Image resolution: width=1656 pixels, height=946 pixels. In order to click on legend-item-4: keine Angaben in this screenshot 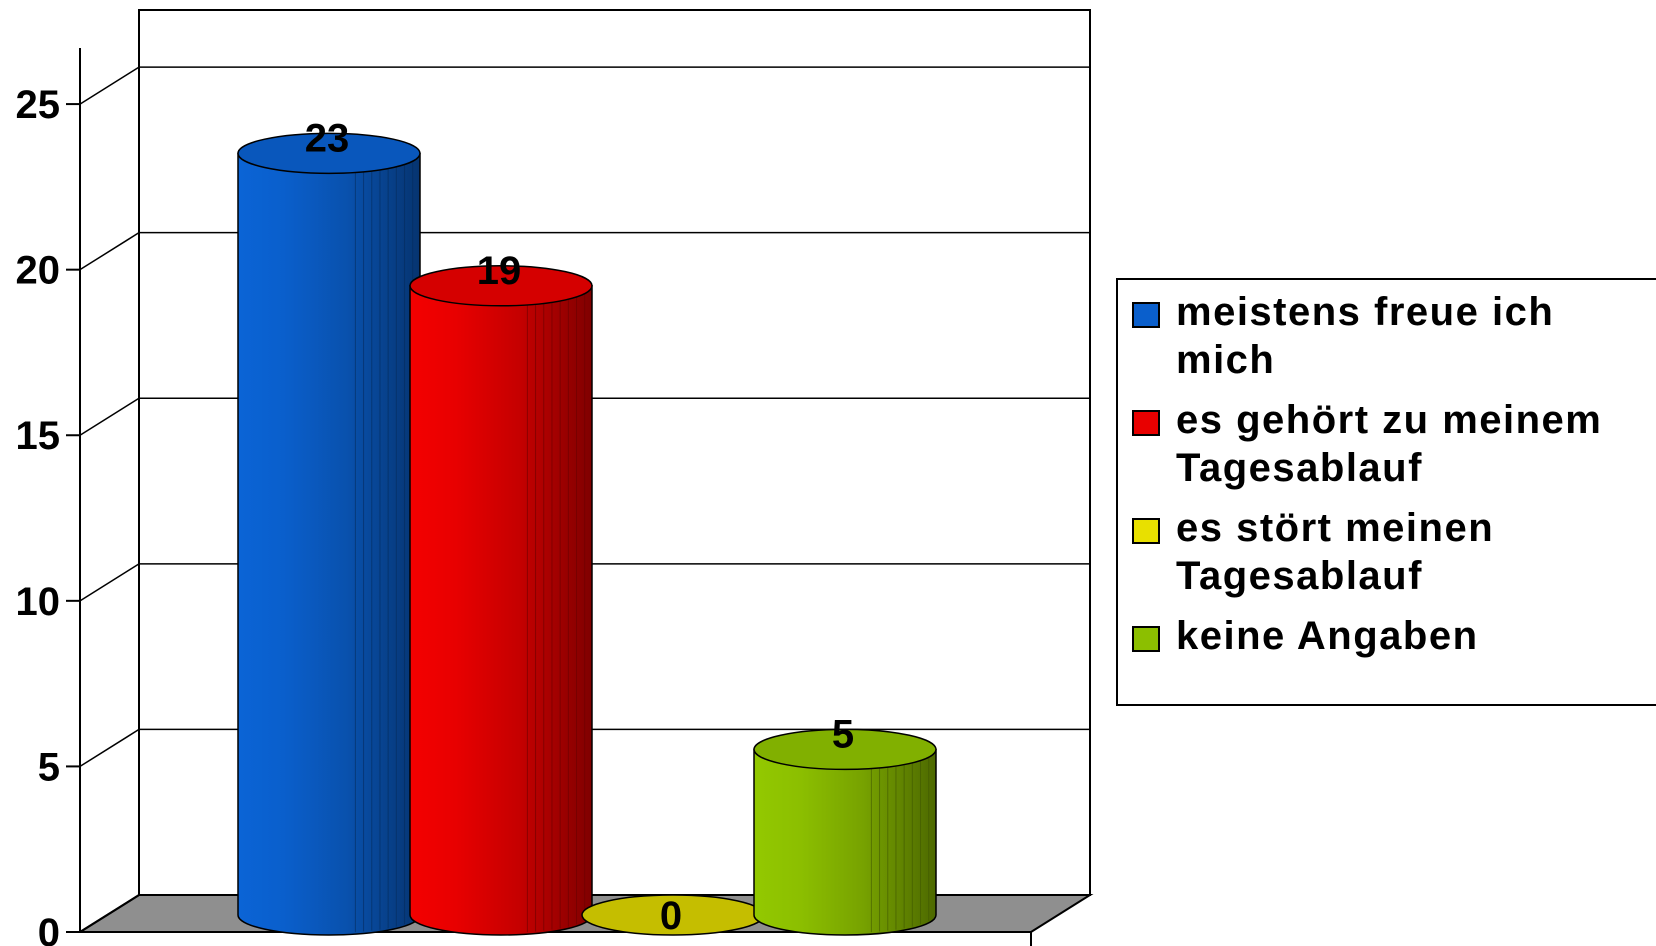, I will do `click(1394, 636)`.